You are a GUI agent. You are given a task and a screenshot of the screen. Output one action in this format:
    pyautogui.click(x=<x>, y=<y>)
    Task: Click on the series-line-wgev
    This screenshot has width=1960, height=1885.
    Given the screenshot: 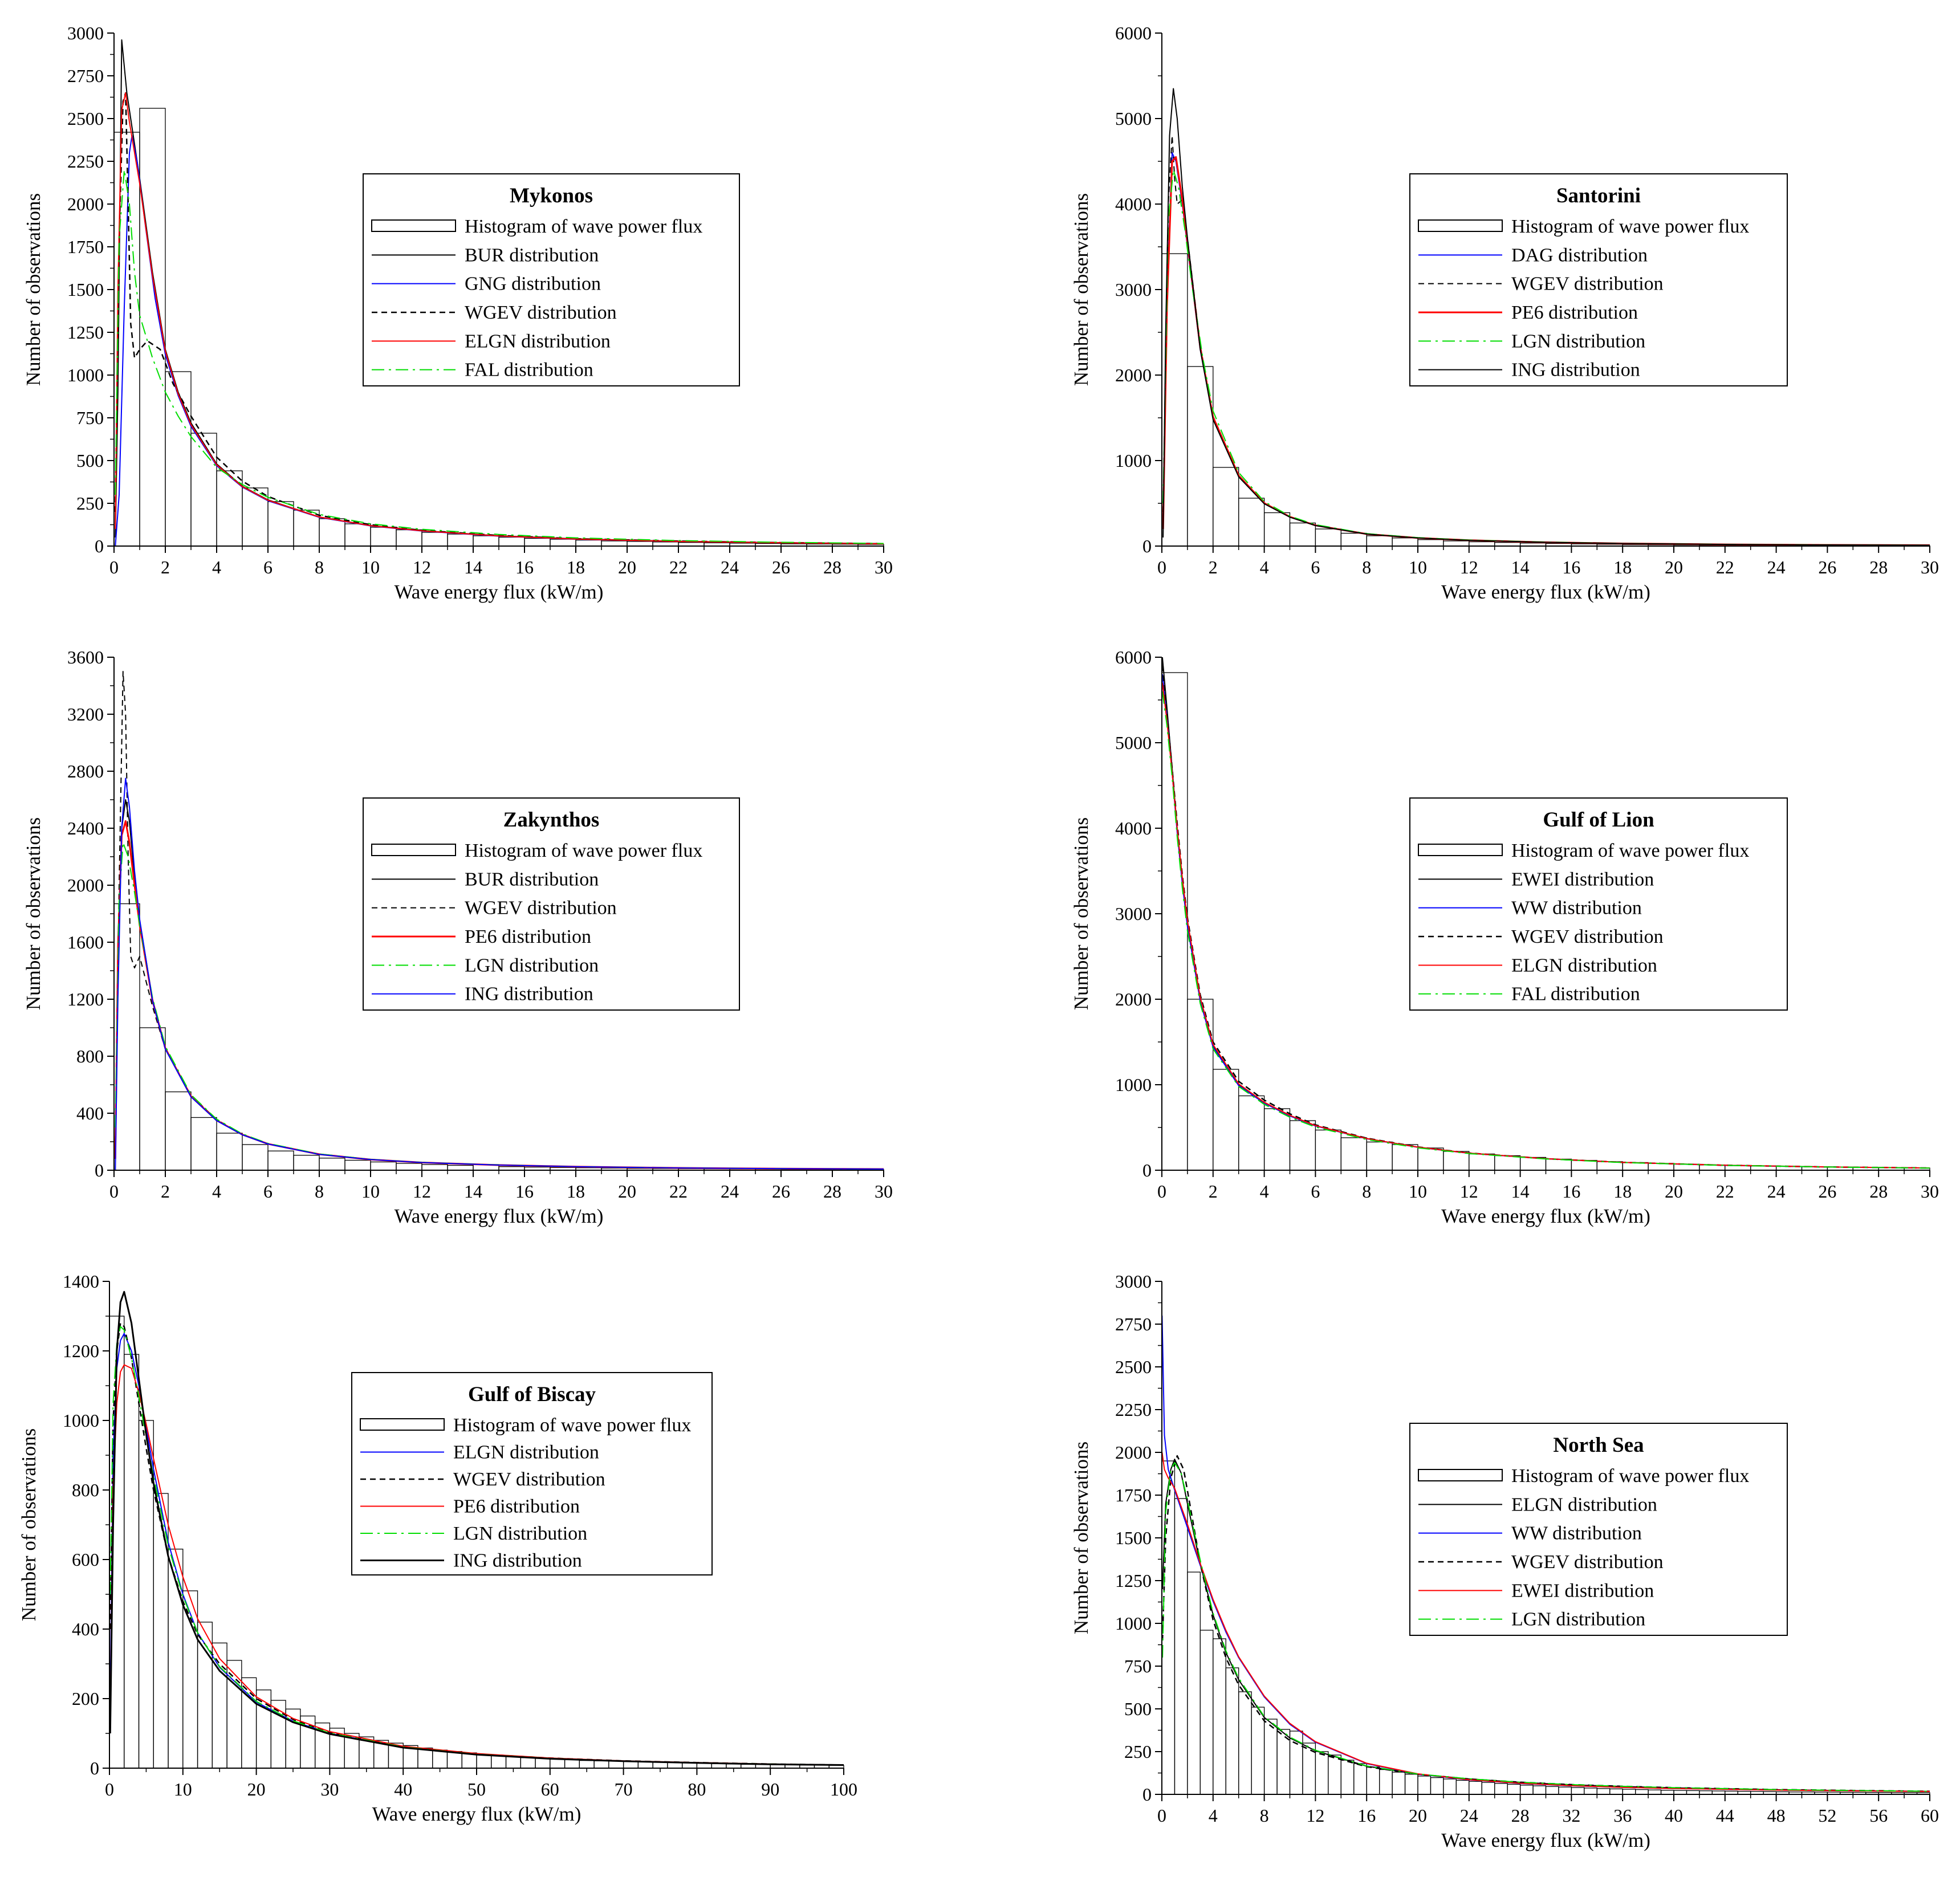 What is the action you would take?
    pyautogui.click(x=1545, y=1624)
    